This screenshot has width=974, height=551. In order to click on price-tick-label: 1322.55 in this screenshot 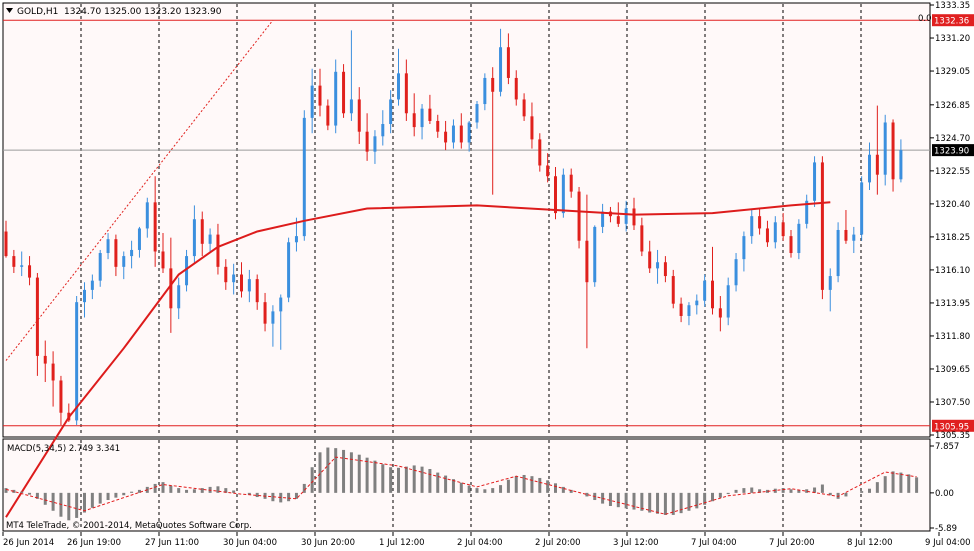, I will do `click(952, 172)`.